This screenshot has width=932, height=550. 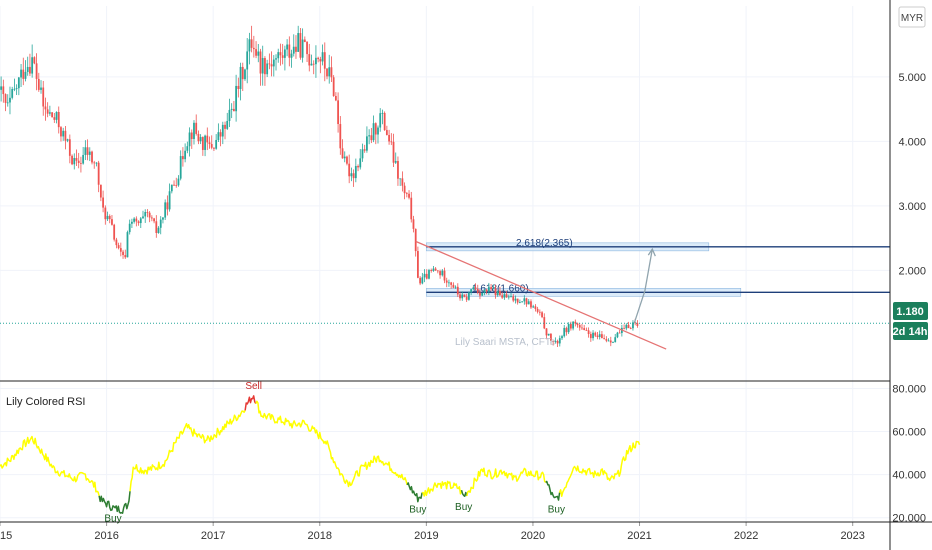 I want to click on time-badge-text: 2d 14h, so click(x=910, y=332).